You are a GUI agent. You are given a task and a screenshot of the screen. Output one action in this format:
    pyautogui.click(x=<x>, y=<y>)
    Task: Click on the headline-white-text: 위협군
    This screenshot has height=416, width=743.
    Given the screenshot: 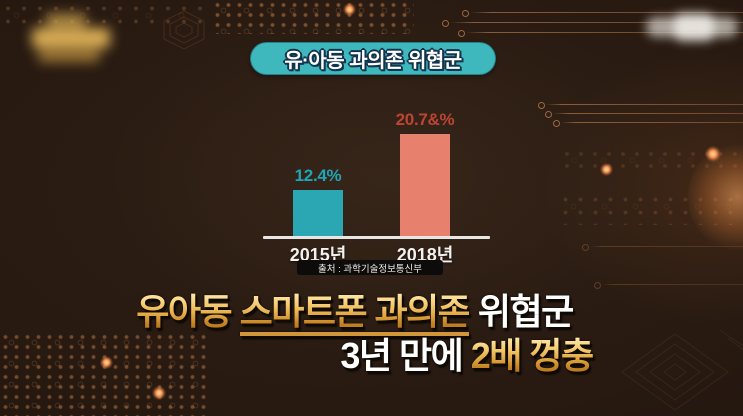 What is the action you would take?
    pyautogui.click(x=521, y=311)
    